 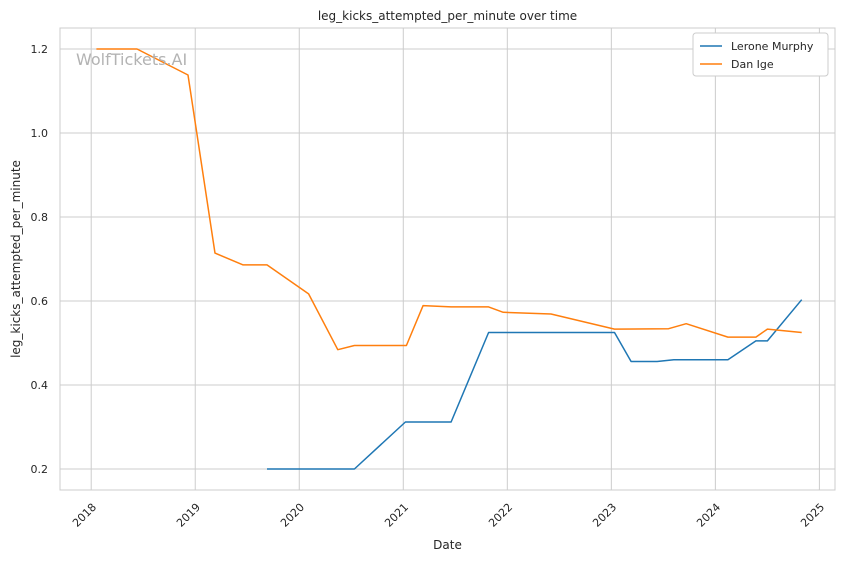 What do you see at coordinates (40, 301) in the screenshot?
I see `y-tick-label: 0.6` at bounding box center [40, 301].